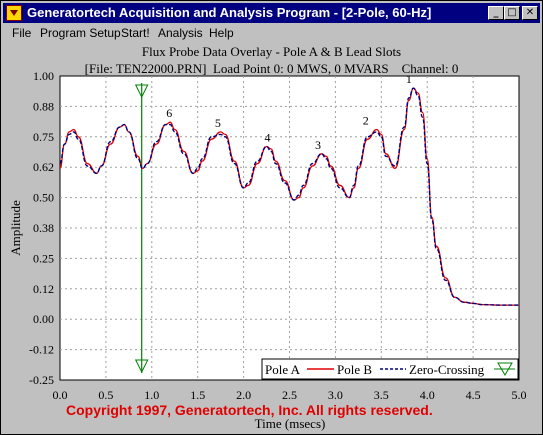 This screenshot has height=435, width=543. Describe the element at coordinates (14, 13) in the screenshot. I see `app-icon` at that location.